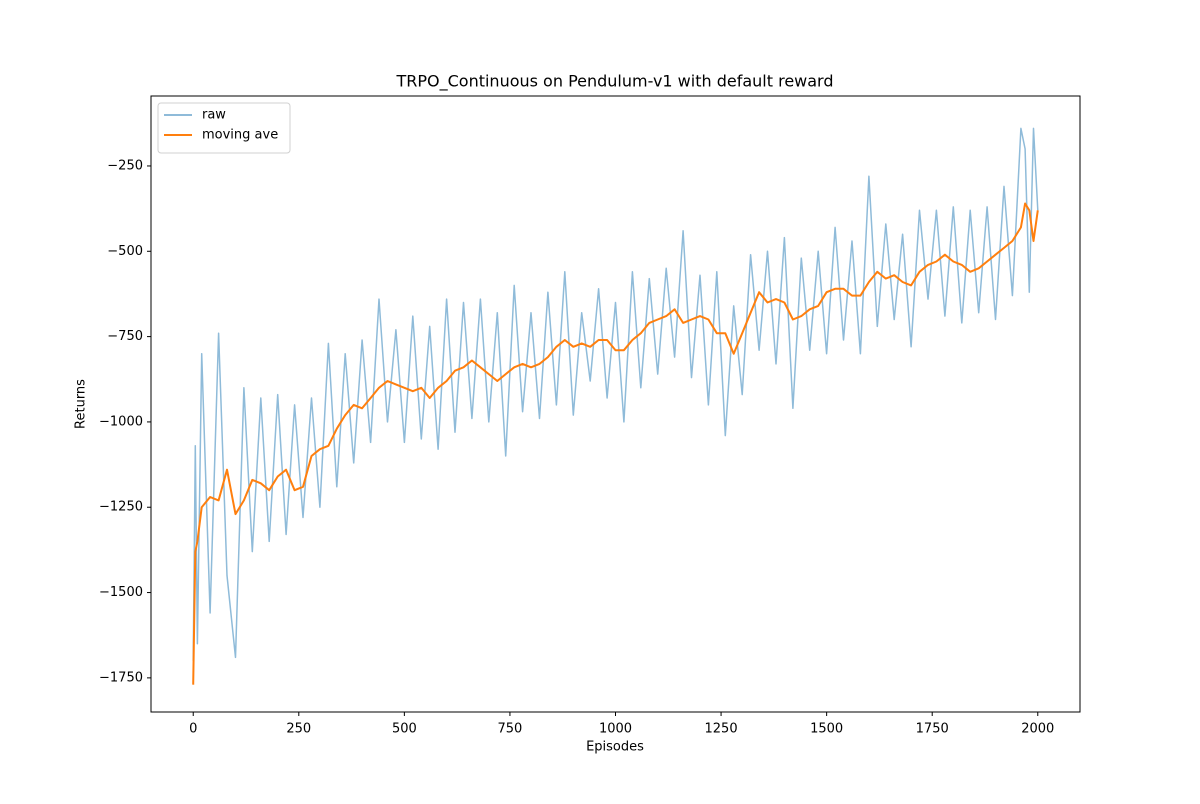  Describe the element at coordinates (121, 421) in the screenshot. I see `y-tick-label: −1000` at that location.